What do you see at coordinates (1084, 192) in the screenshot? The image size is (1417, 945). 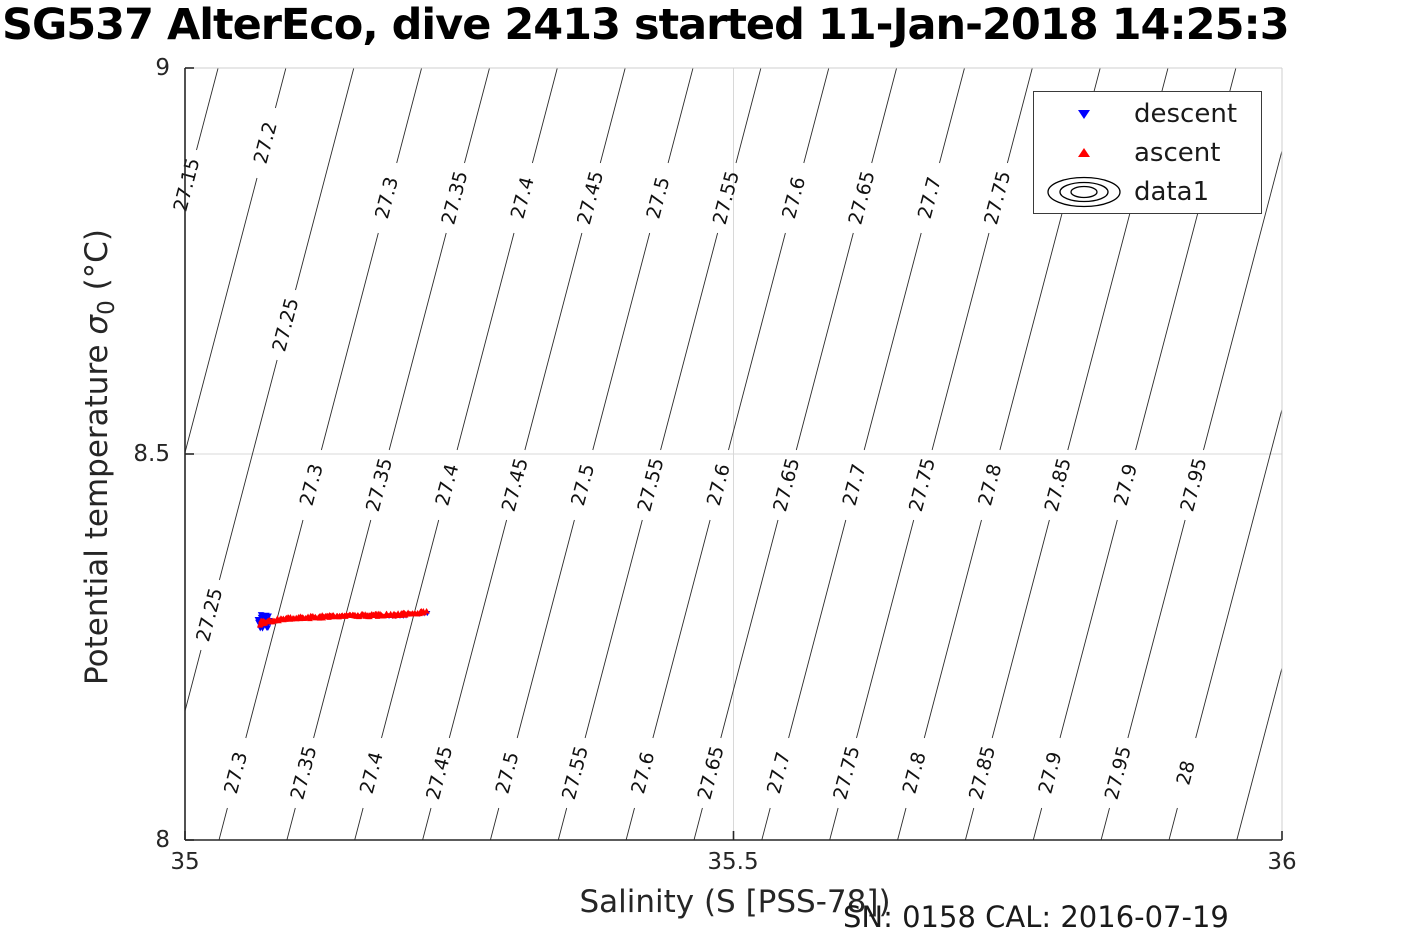 I see `contour-rings-icon` at bounding box center [1084, 192].